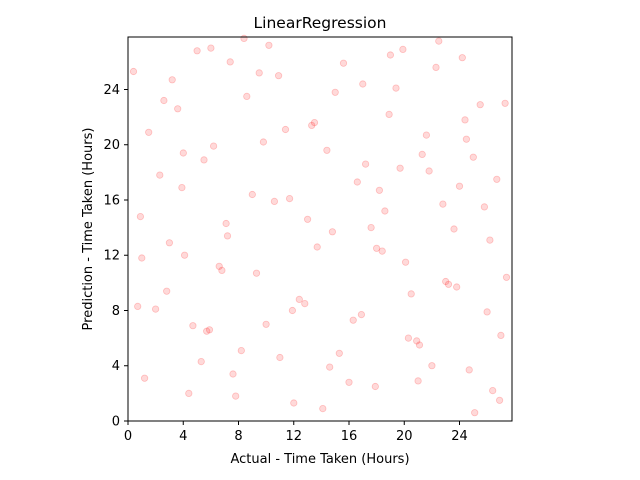 The height and width of the screenshot is (480, 640). Describe the element at coordinates (116, 366) in the screenshot. I see `y-tick-label: 4` at that location.